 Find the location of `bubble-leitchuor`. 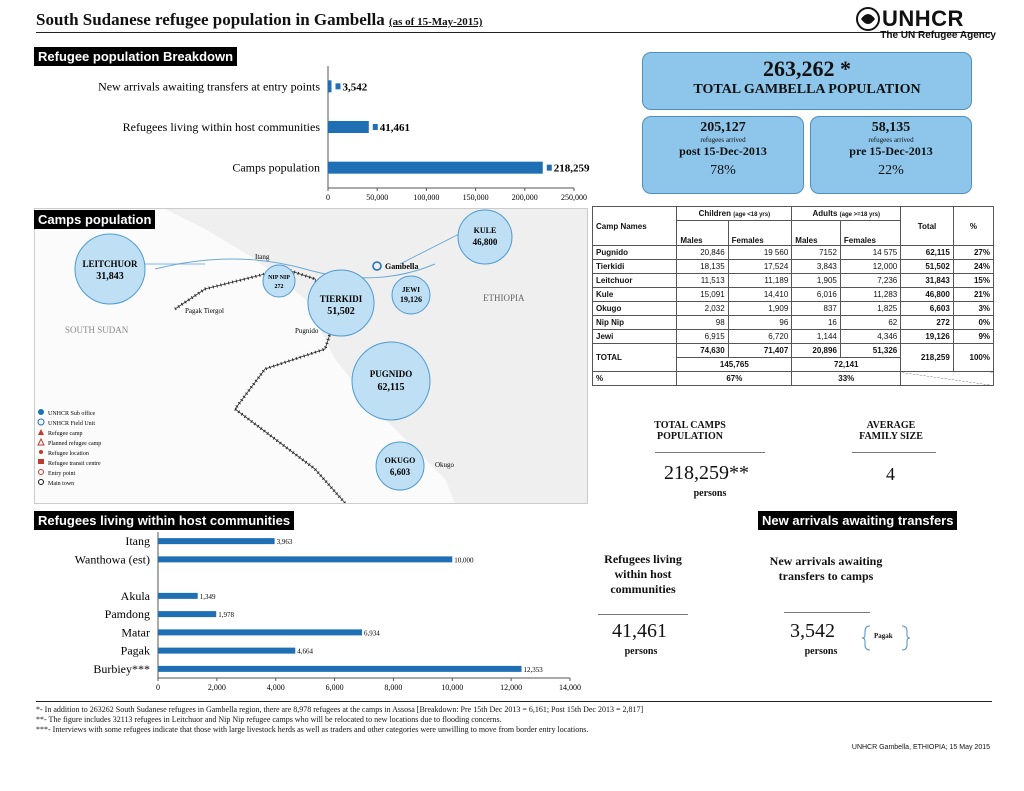

bubble-leitchuor is located at coordinates (110, 269).